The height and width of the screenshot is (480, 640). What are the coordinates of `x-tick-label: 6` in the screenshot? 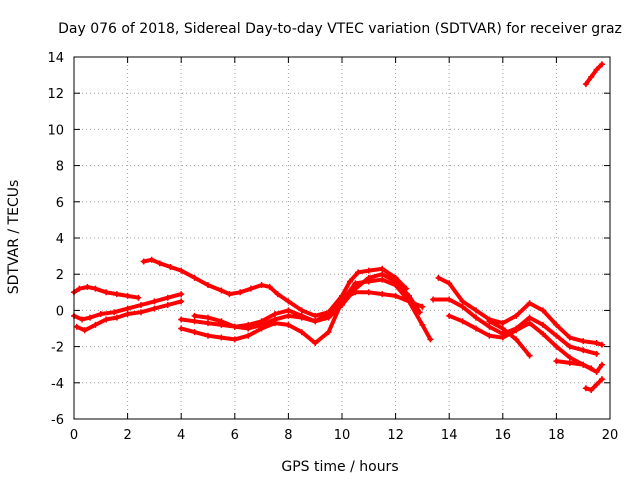 It's located at (235, 435).